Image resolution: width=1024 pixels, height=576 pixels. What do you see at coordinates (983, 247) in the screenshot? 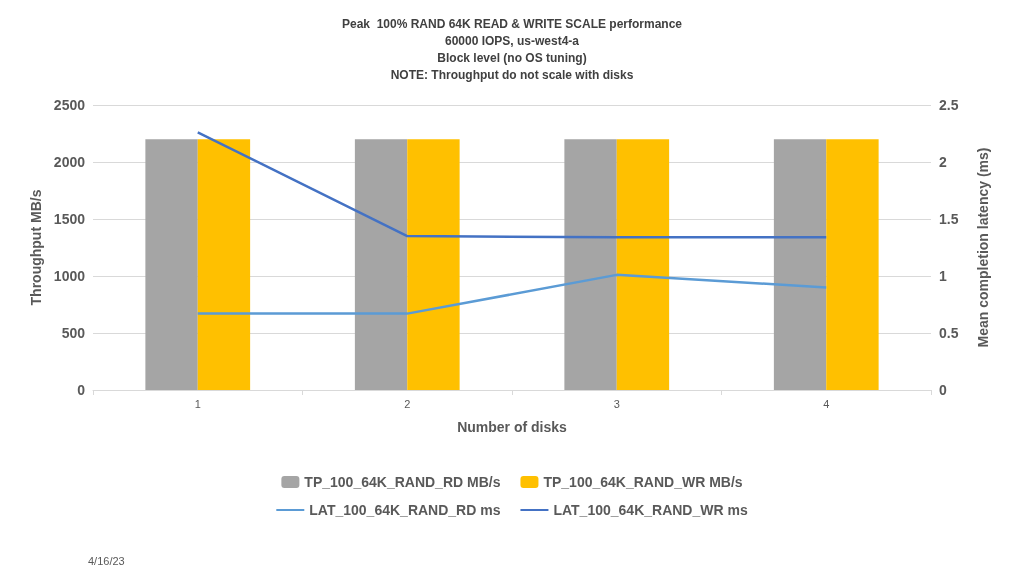
I see `y2-axis-title: Mean completion latency (ms)` at bounding box center [983, 247].